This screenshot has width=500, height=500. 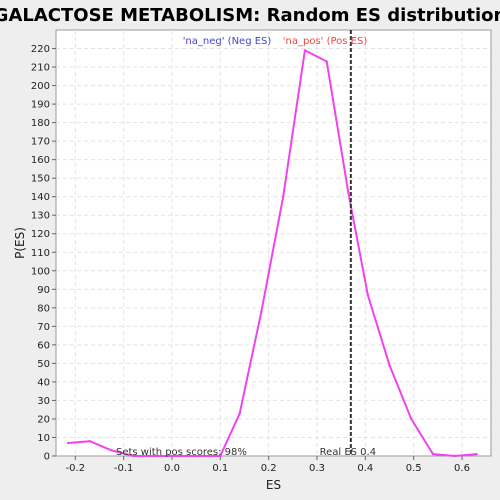 I want to click on y-tick-label: 60, so click(x=43, y=345).